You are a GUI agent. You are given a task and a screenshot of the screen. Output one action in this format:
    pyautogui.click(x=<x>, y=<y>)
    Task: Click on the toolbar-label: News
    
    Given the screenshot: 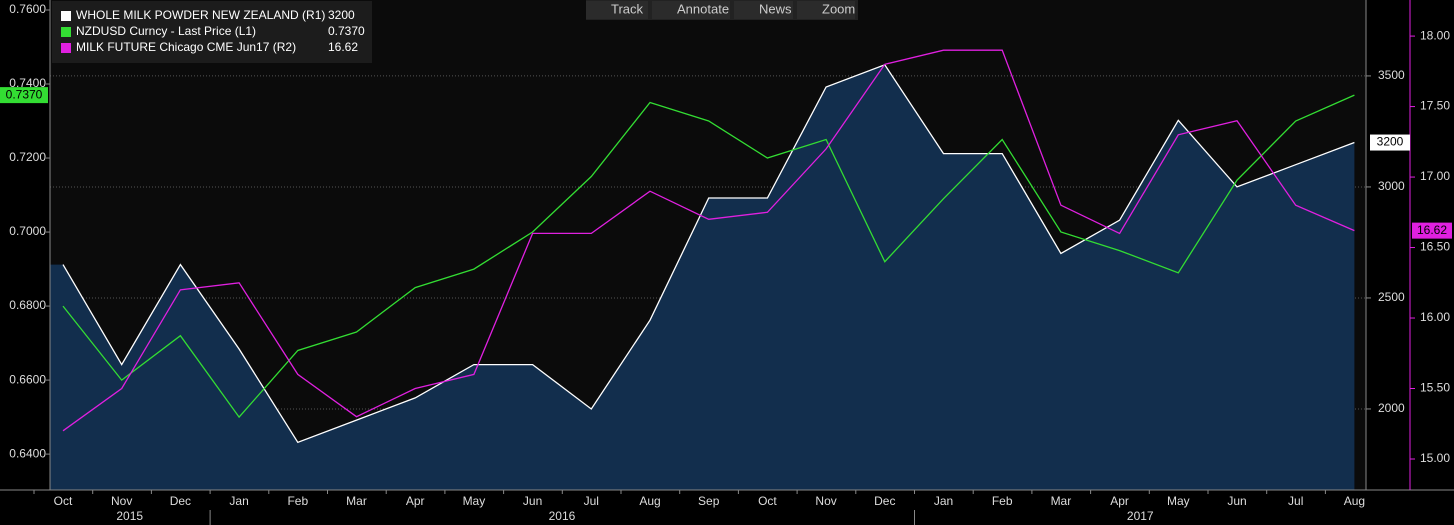 What is the action you would take?
    pyautogui.click(x=775, y=8)
    